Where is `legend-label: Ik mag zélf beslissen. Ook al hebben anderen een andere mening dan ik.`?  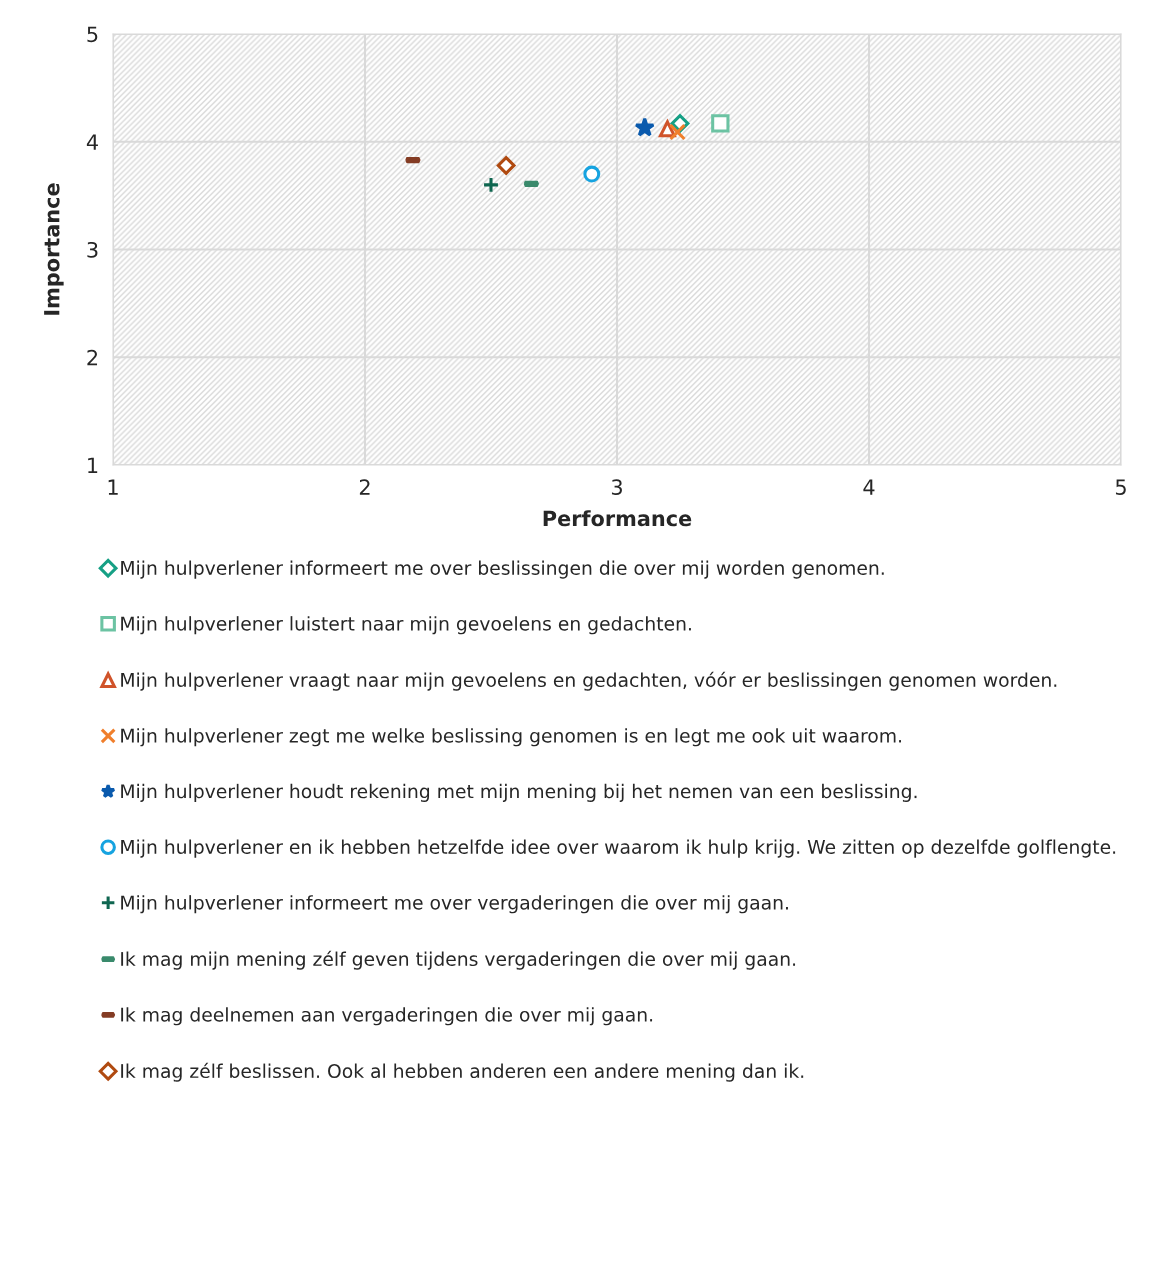
legend-label: Ik mag zélf beslissen. Ook al hebben anderen een andere mening dan ik. is located at coordinates (462, 1072).